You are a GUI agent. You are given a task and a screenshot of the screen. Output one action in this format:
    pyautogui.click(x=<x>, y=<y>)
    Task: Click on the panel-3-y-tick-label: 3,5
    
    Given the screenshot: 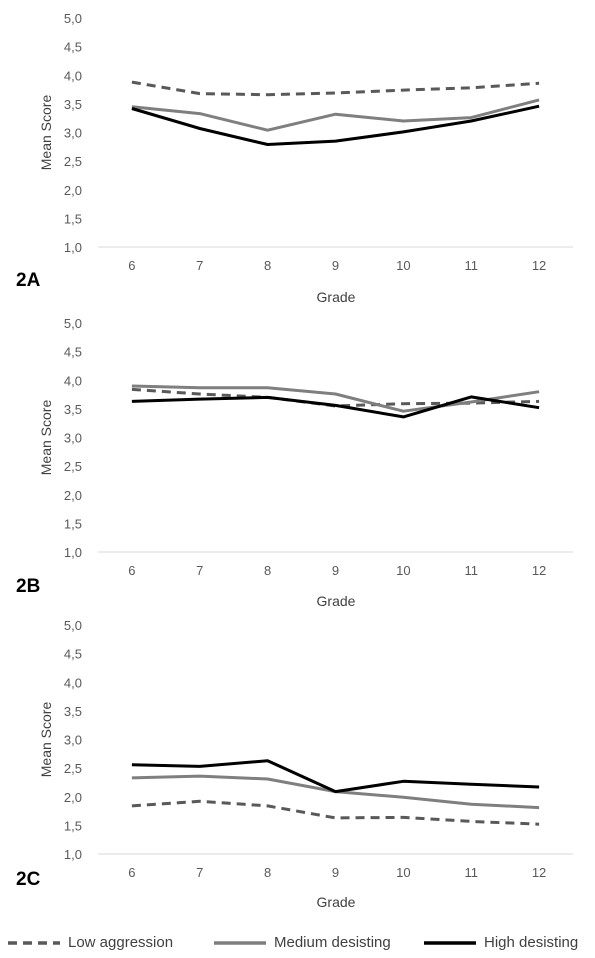 What is the action you would take?
    pyautogui.click(x=73, y=711)
    